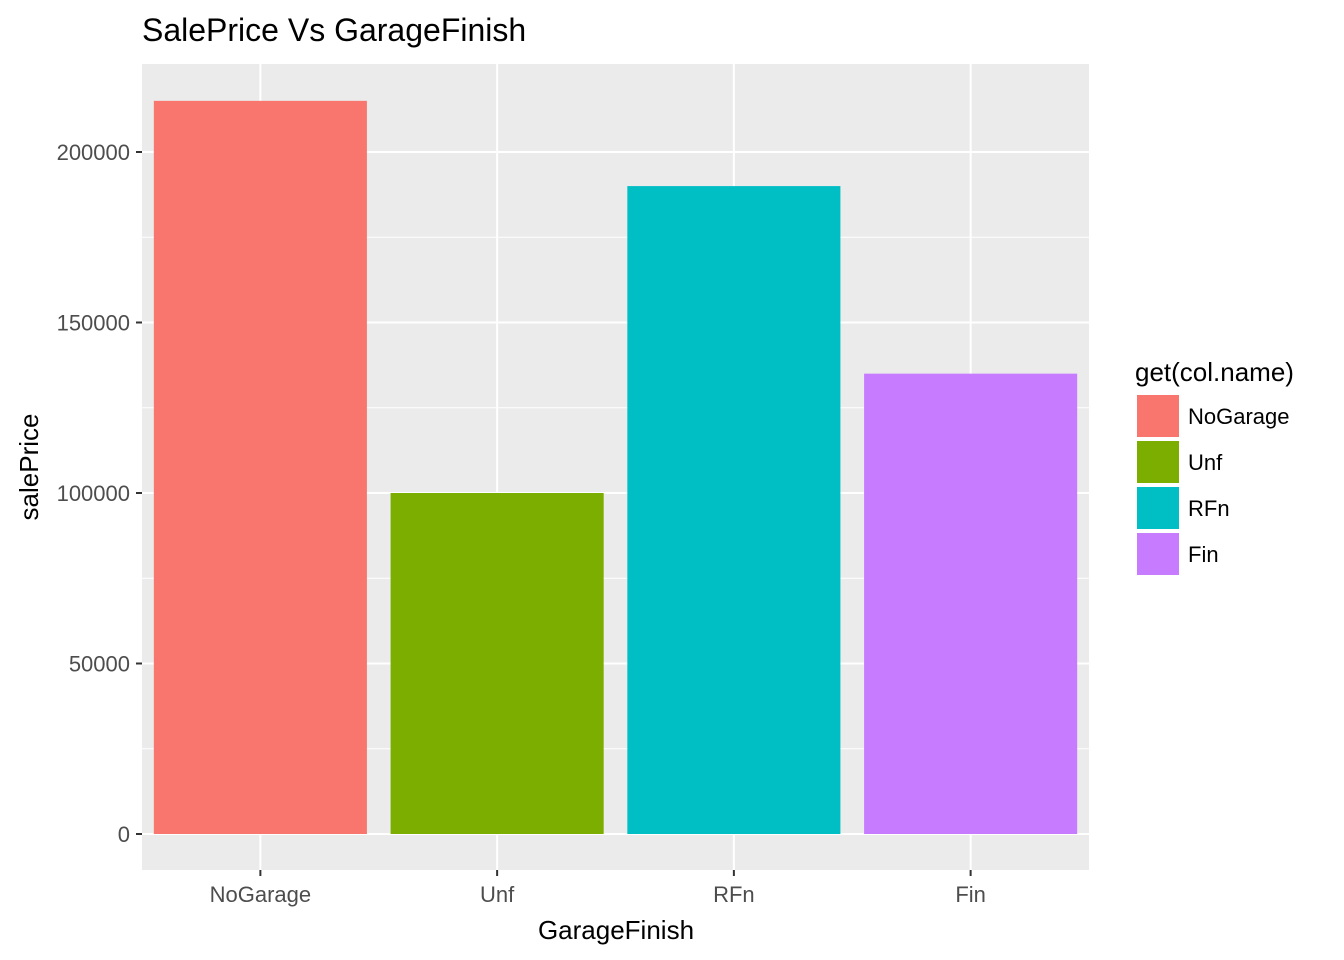 The image size is (1344, 960). What do you see at coordinates (734, 894) in the screenshot?
I see `x-tick-label: RFn` at bounding box center [734, 894].